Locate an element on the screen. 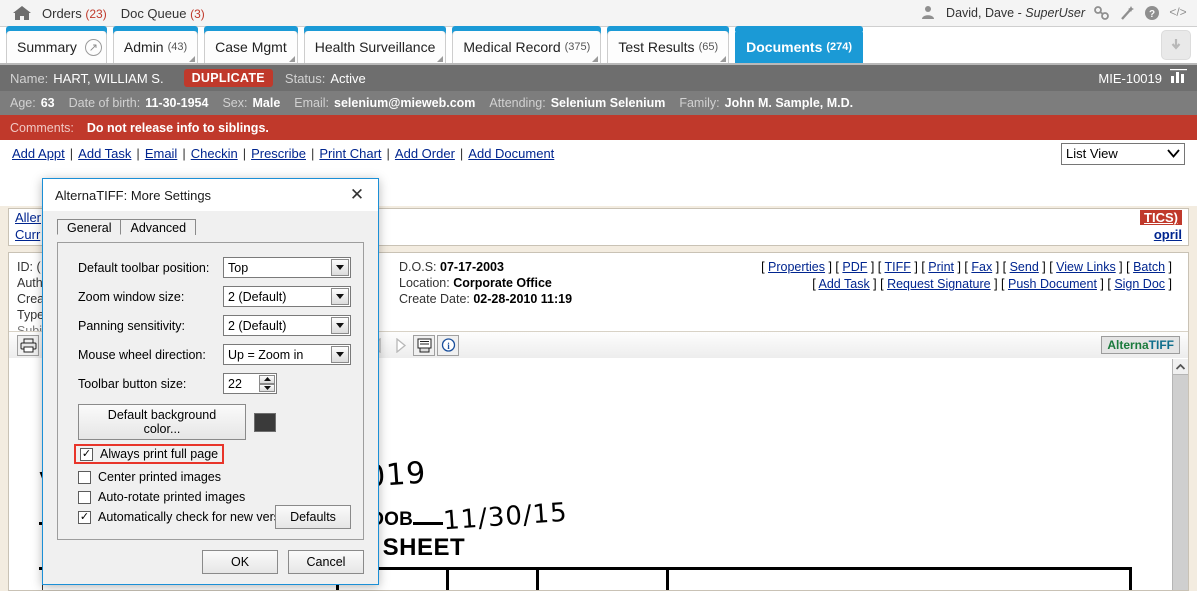  field-label: Panning sensitivity: is located at coordinates (132, 325).